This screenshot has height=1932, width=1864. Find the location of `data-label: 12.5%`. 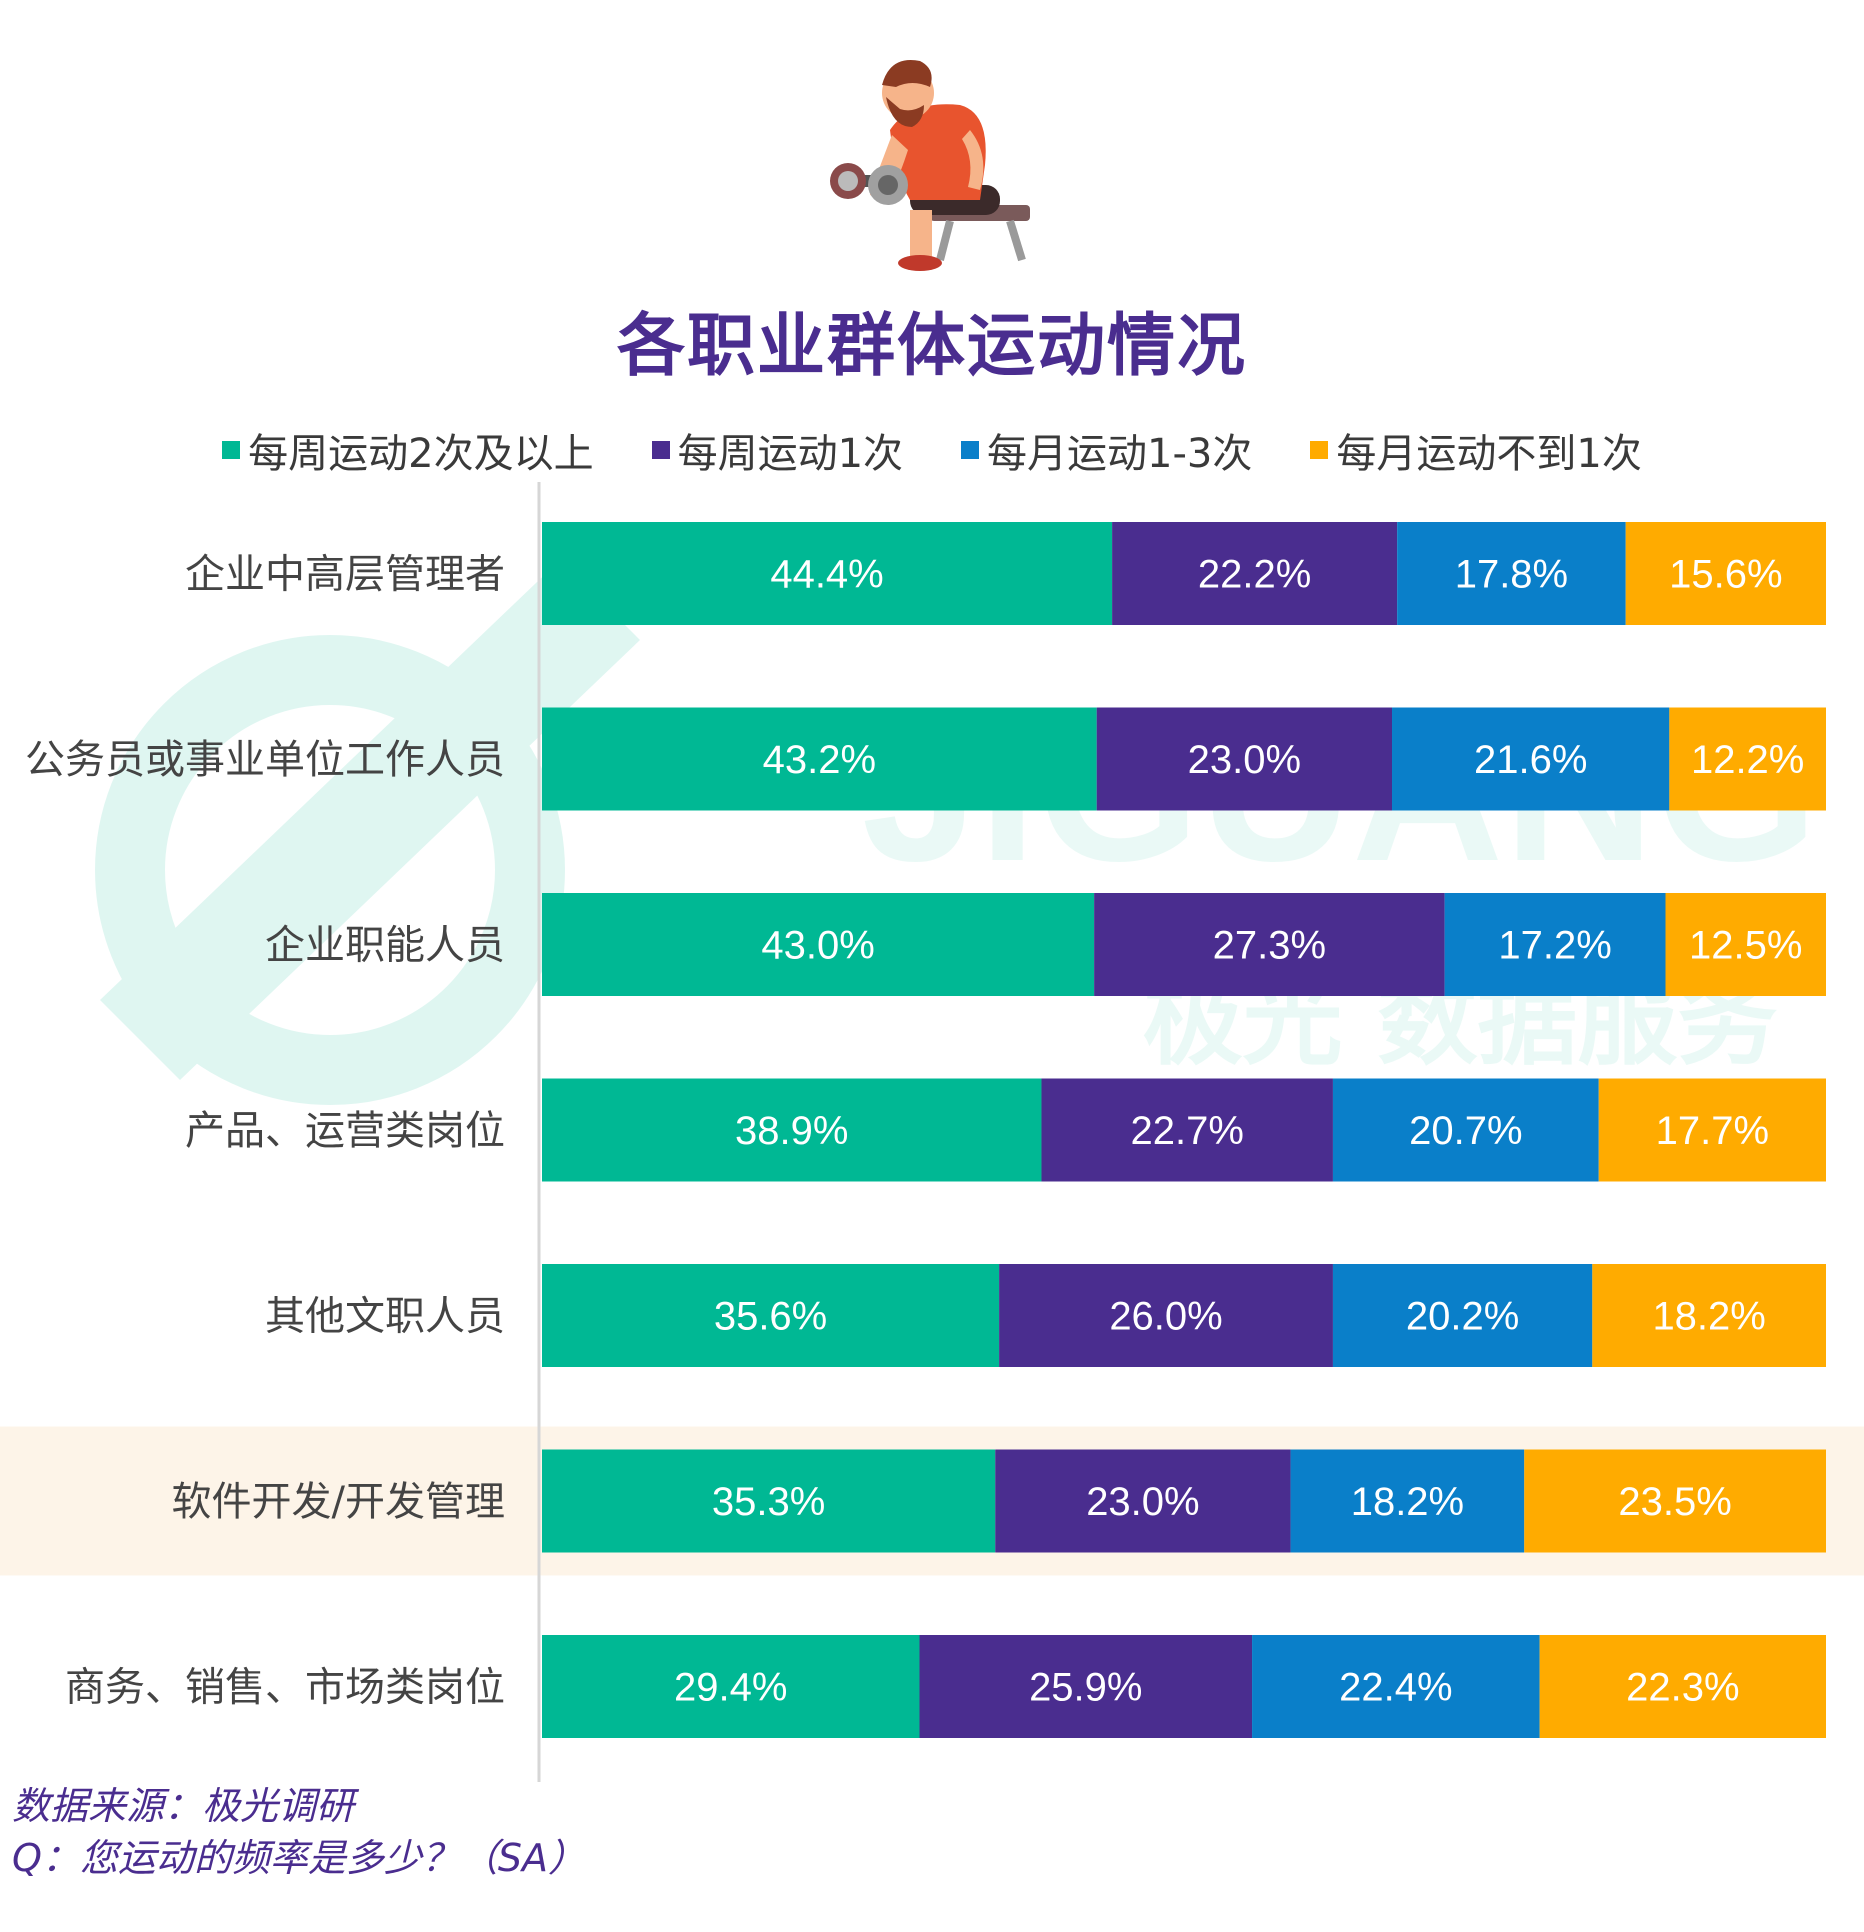

data-label: 12.5% is located at coordinates (1745, 946).